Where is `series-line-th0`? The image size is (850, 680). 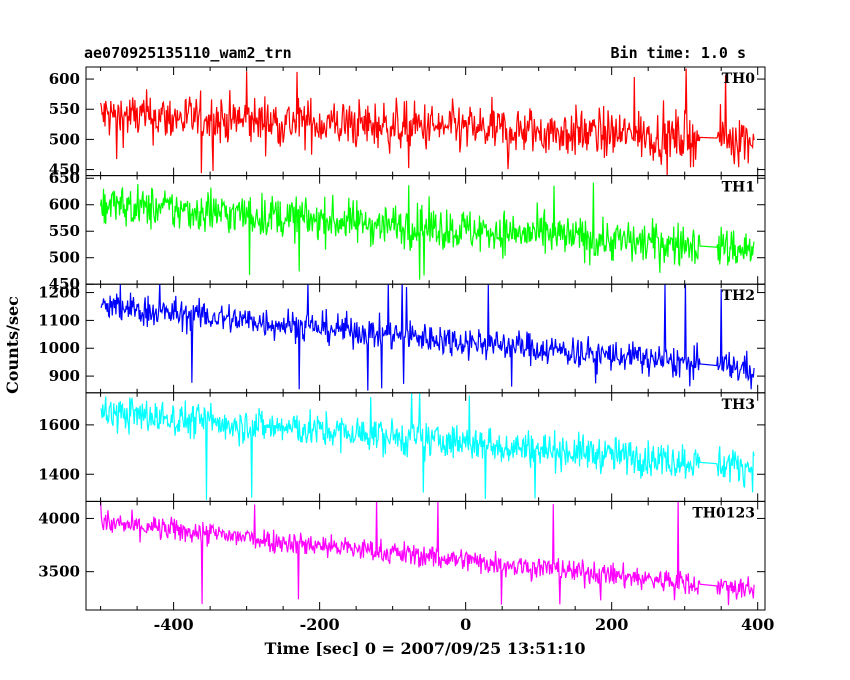 series-line-th0 is located at coordinates (427, 122).